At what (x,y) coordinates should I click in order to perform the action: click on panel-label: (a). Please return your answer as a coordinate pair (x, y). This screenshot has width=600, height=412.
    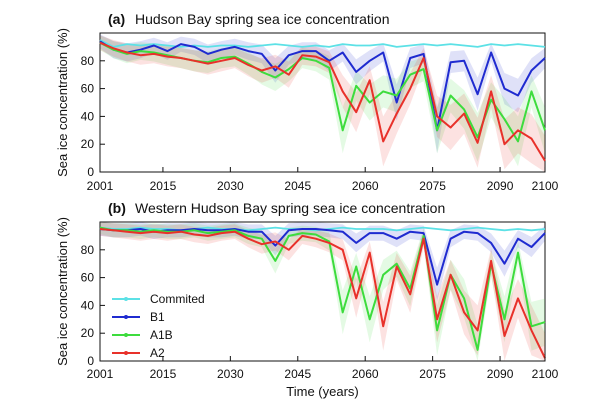
    Looking at the image, I should click on (116, 19).